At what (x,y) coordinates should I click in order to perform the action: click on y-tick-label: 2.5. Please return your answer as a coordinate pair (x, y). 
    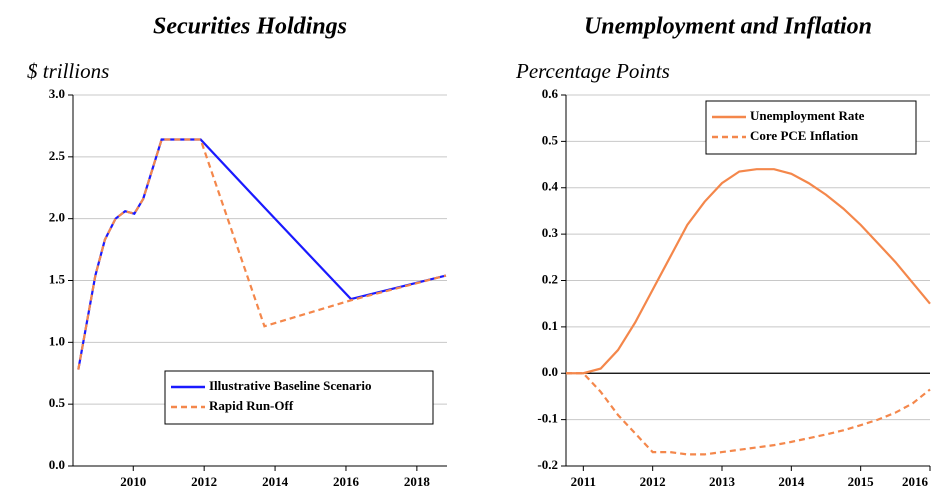
    Looking at the image, I should click on (57, 155).